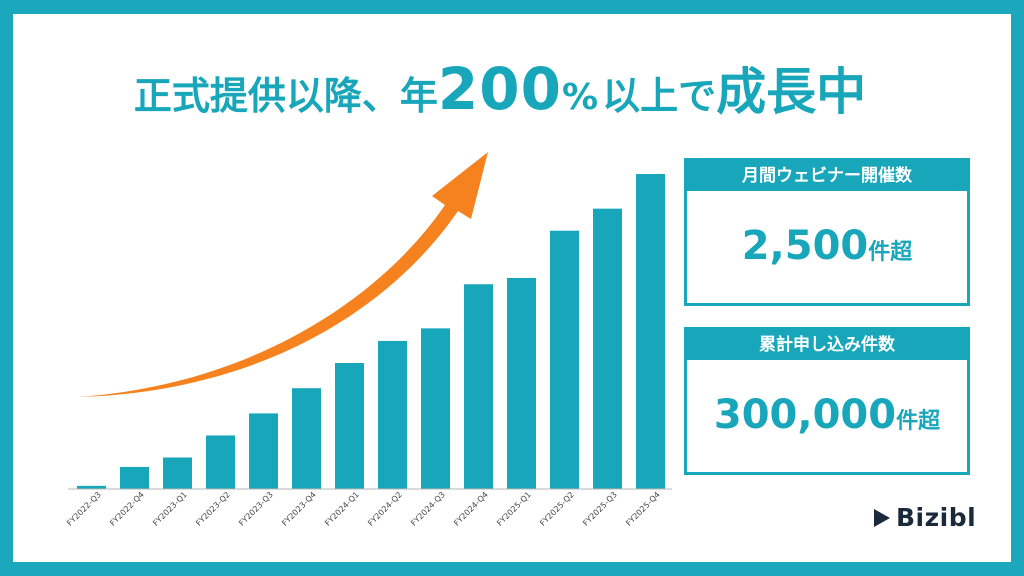 The height and width of the screenshot is (576, 1024). I want to click on headline-big-number: 200, so click(499, 89).